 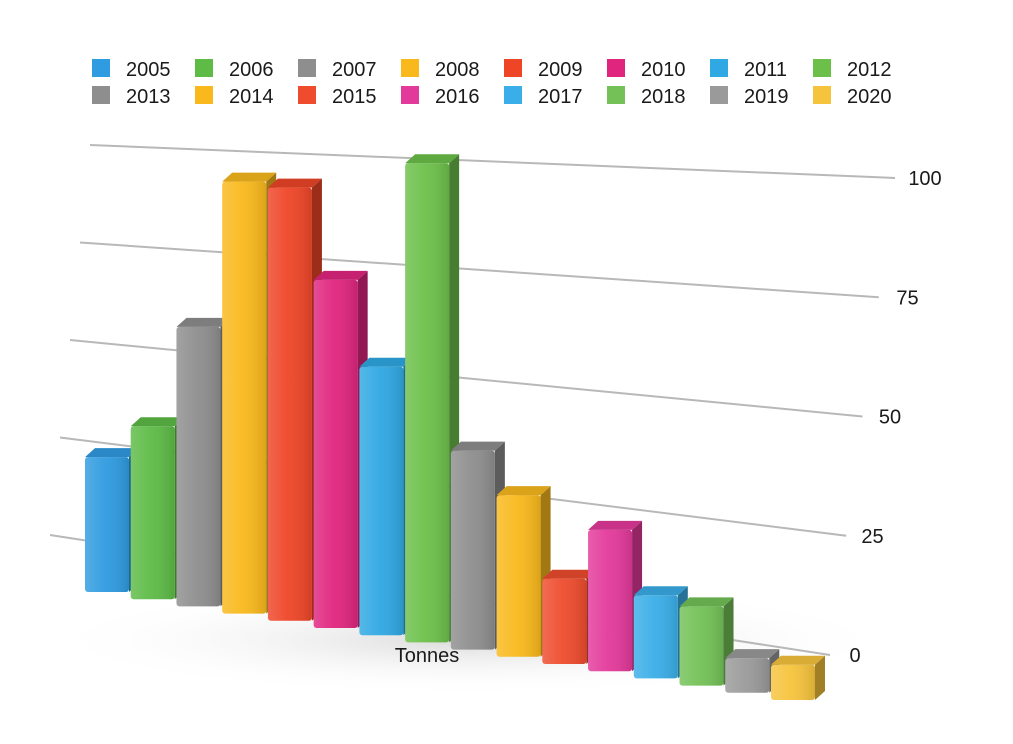 I want to click on legend-item-2019: 2019, so click(x=749, y=97).